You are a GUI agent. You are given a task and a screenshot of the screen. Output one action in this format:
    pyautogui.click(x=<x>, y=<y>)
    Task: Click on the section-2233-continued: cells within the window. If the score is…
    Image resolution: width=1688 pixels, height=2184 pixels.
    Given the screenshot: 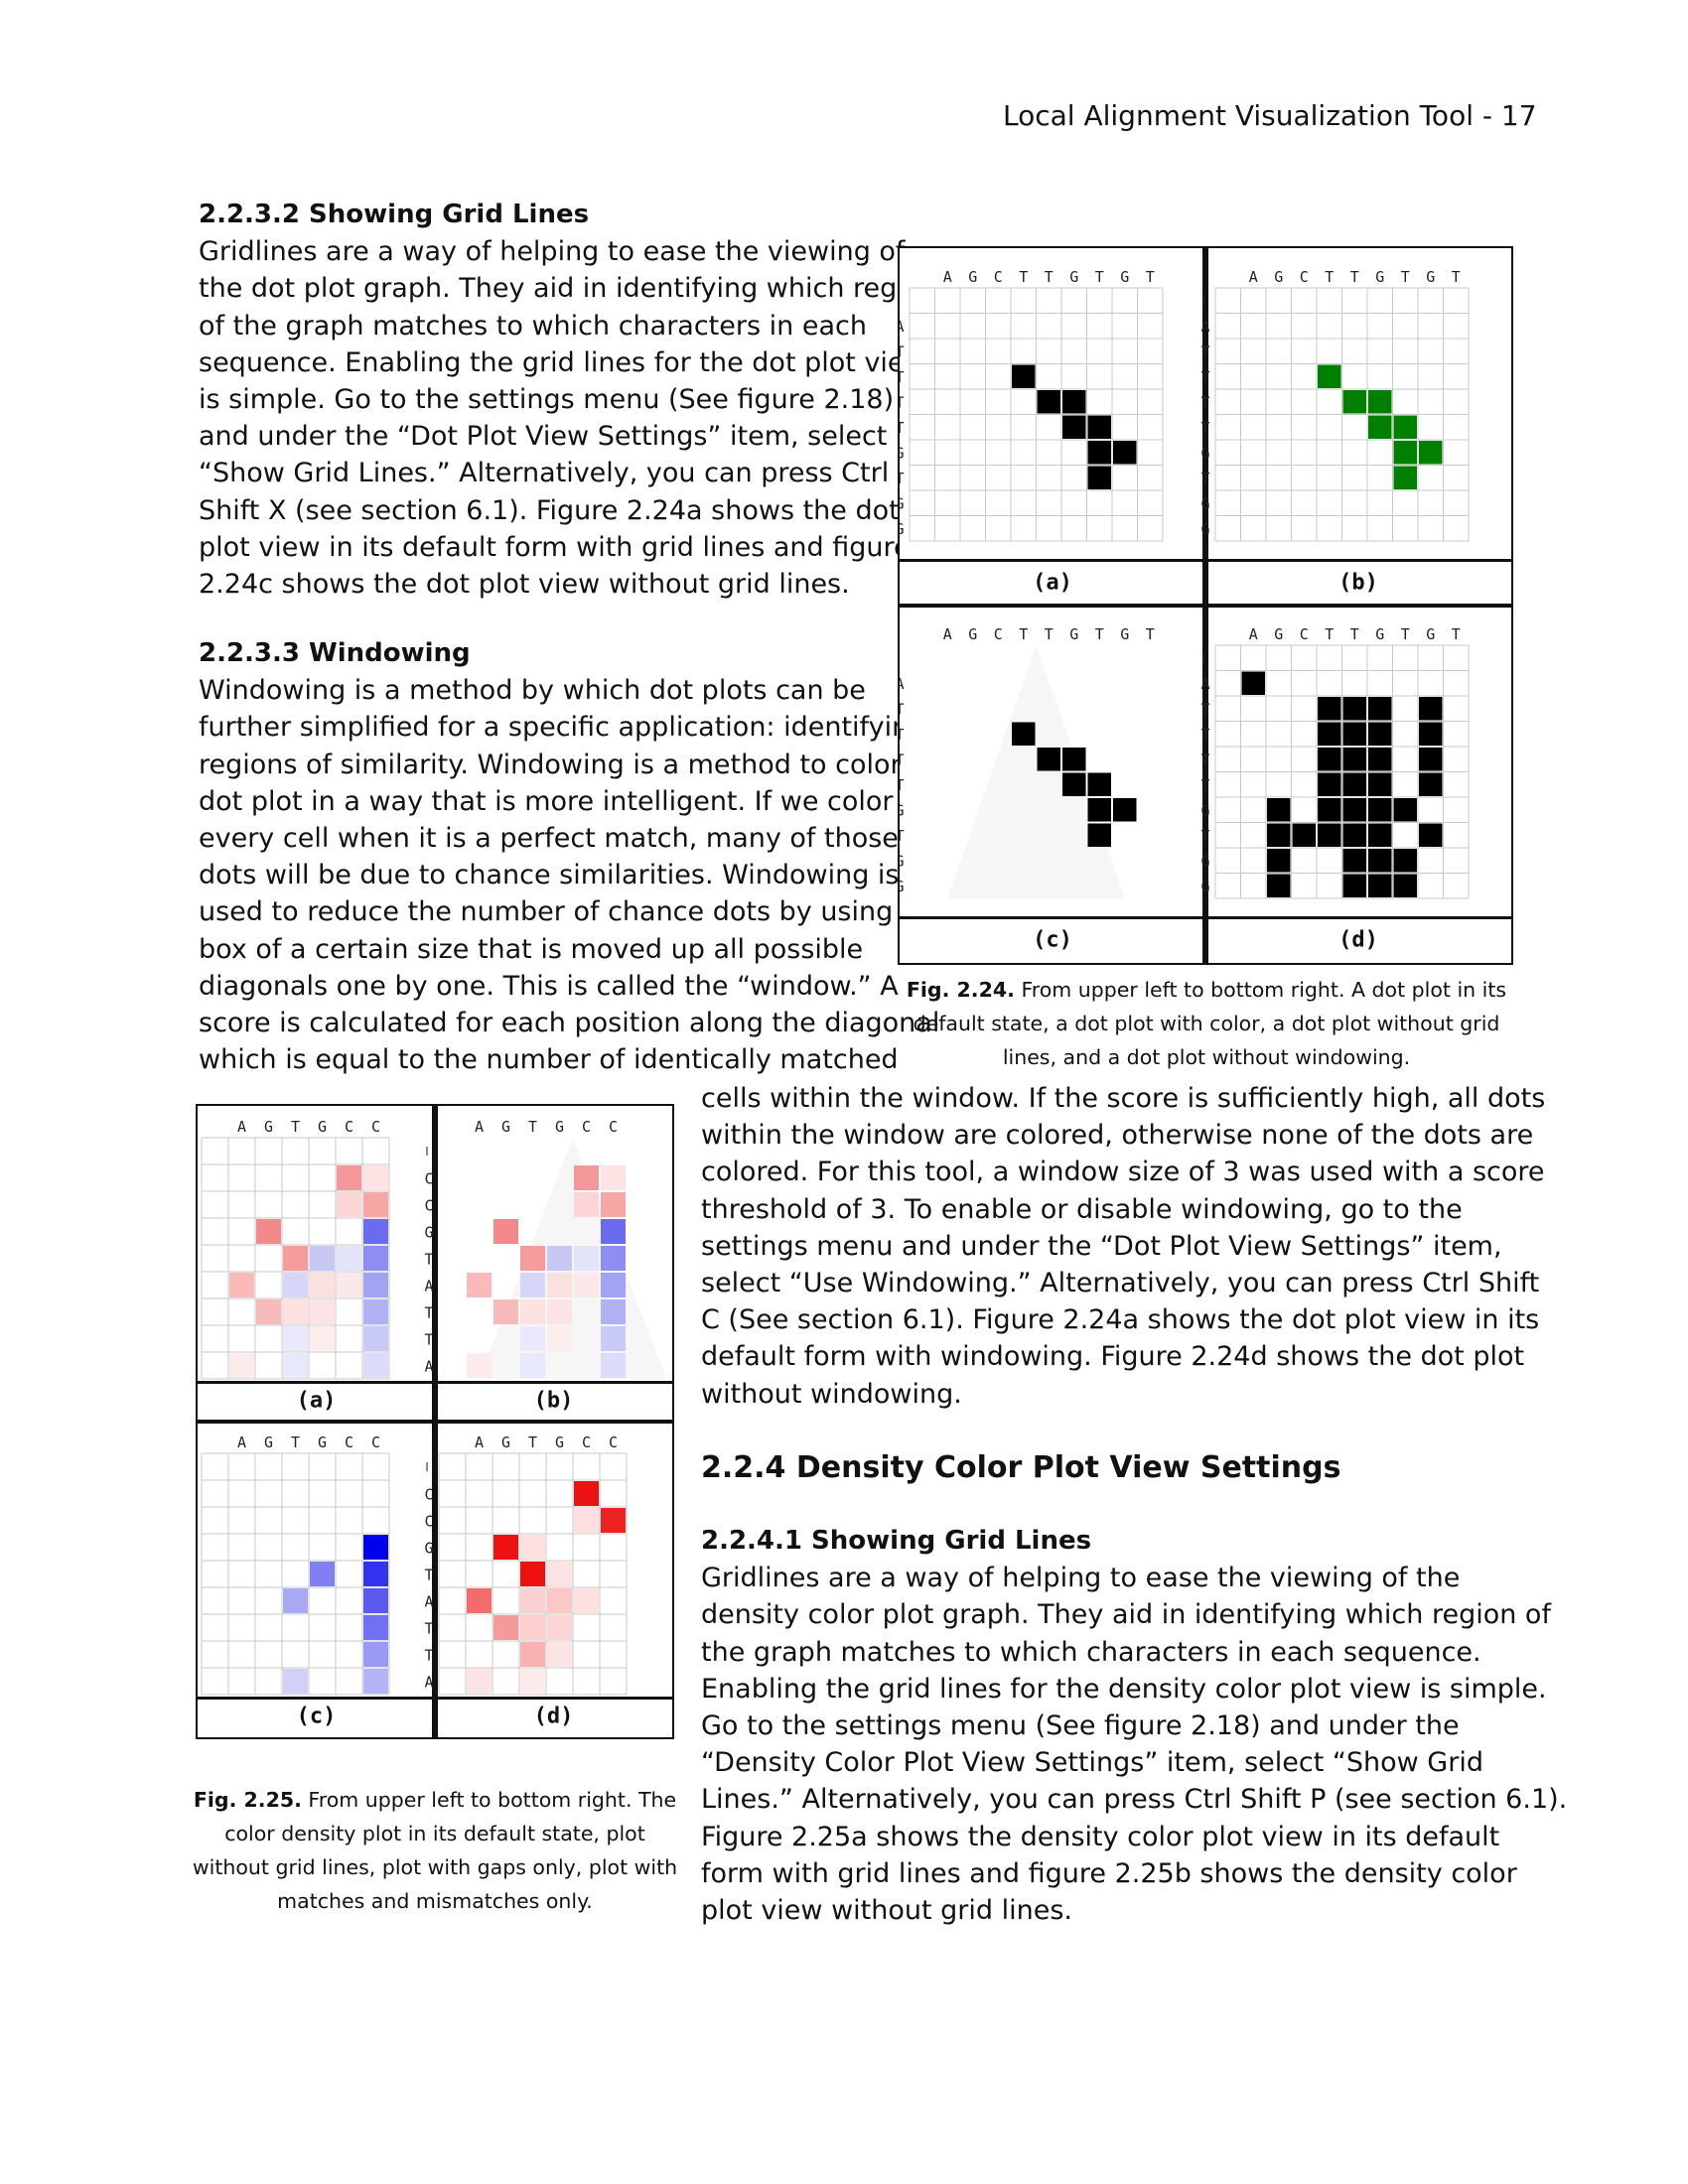 What is the action you would take?
    pyautogui.click(x=1123, y=1246)
    